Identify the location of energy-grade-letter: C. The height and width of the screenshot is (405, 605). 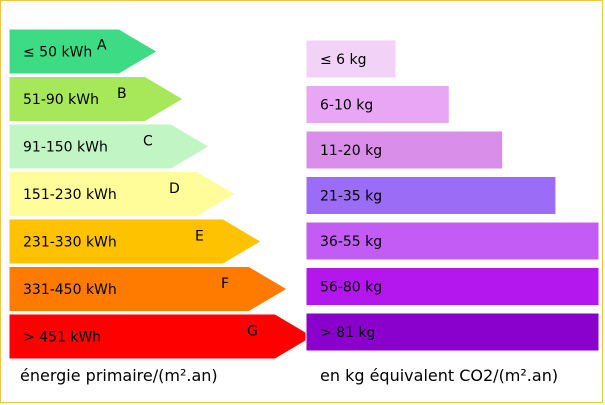
(148, 142).